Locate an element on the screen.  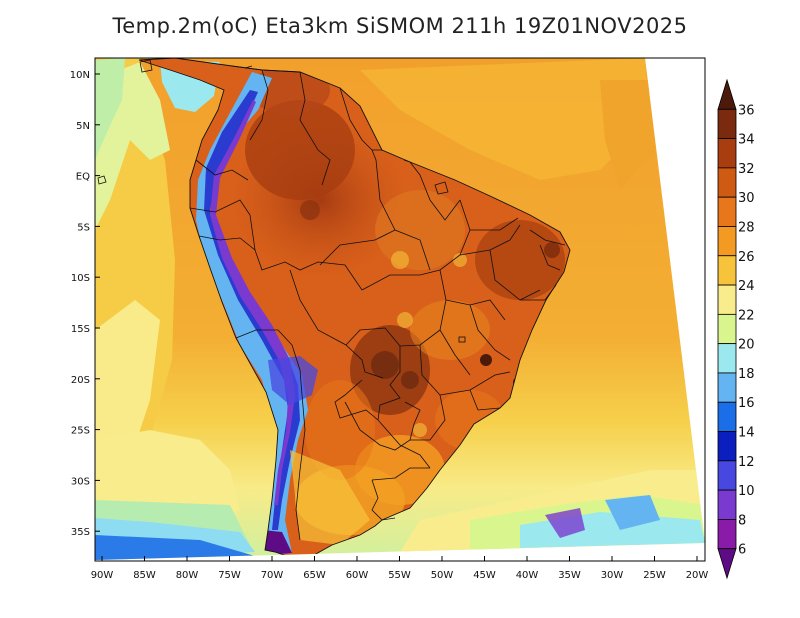
lat-label: 5S is located at coordinates (83, 227).